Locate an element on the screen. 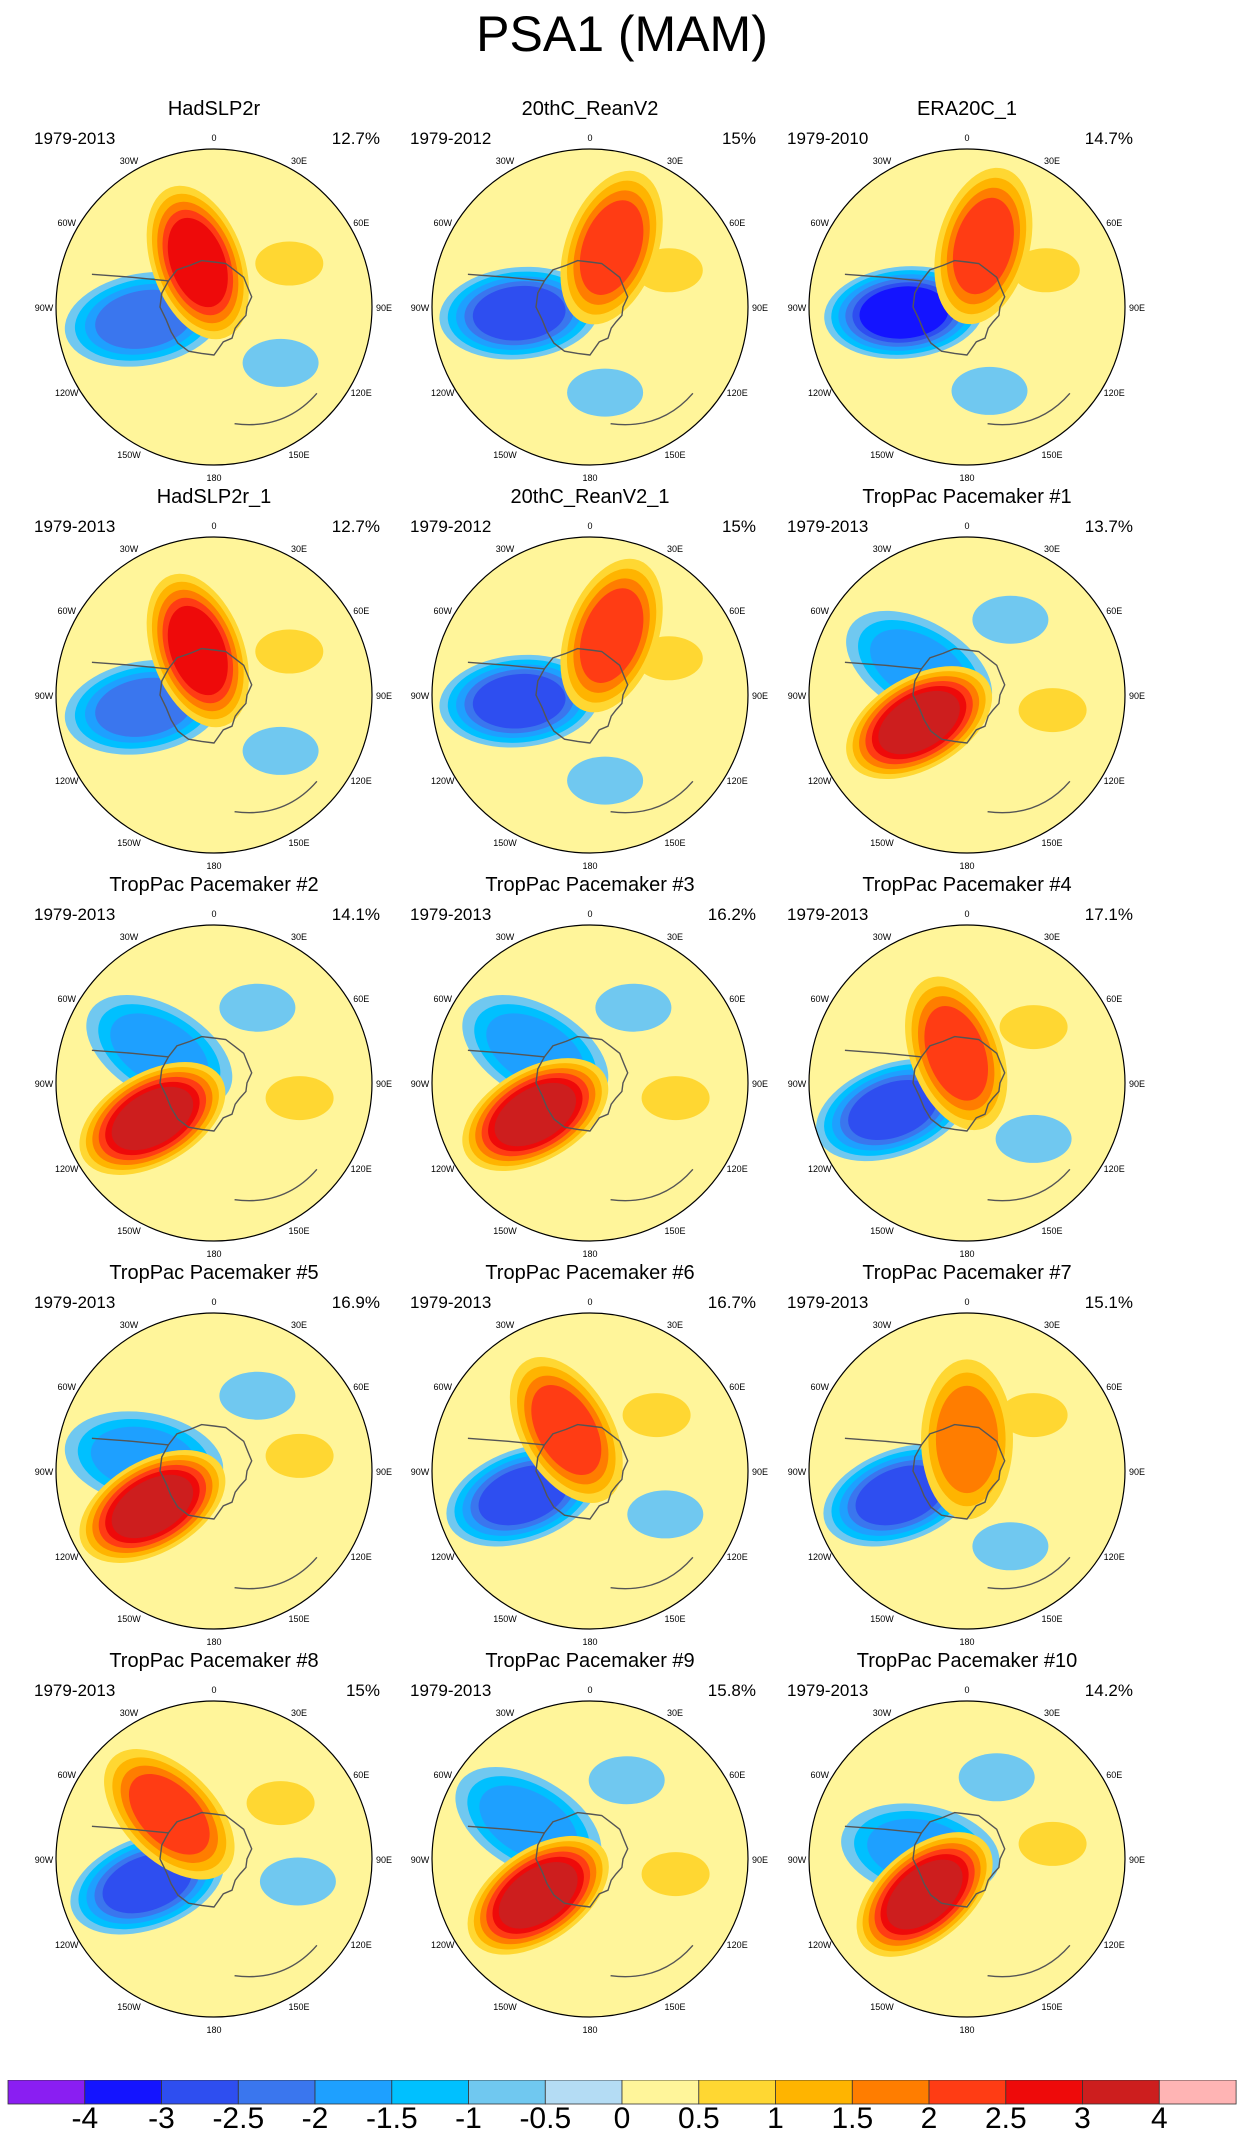  contour-field is located at coordinates (590, 1471).